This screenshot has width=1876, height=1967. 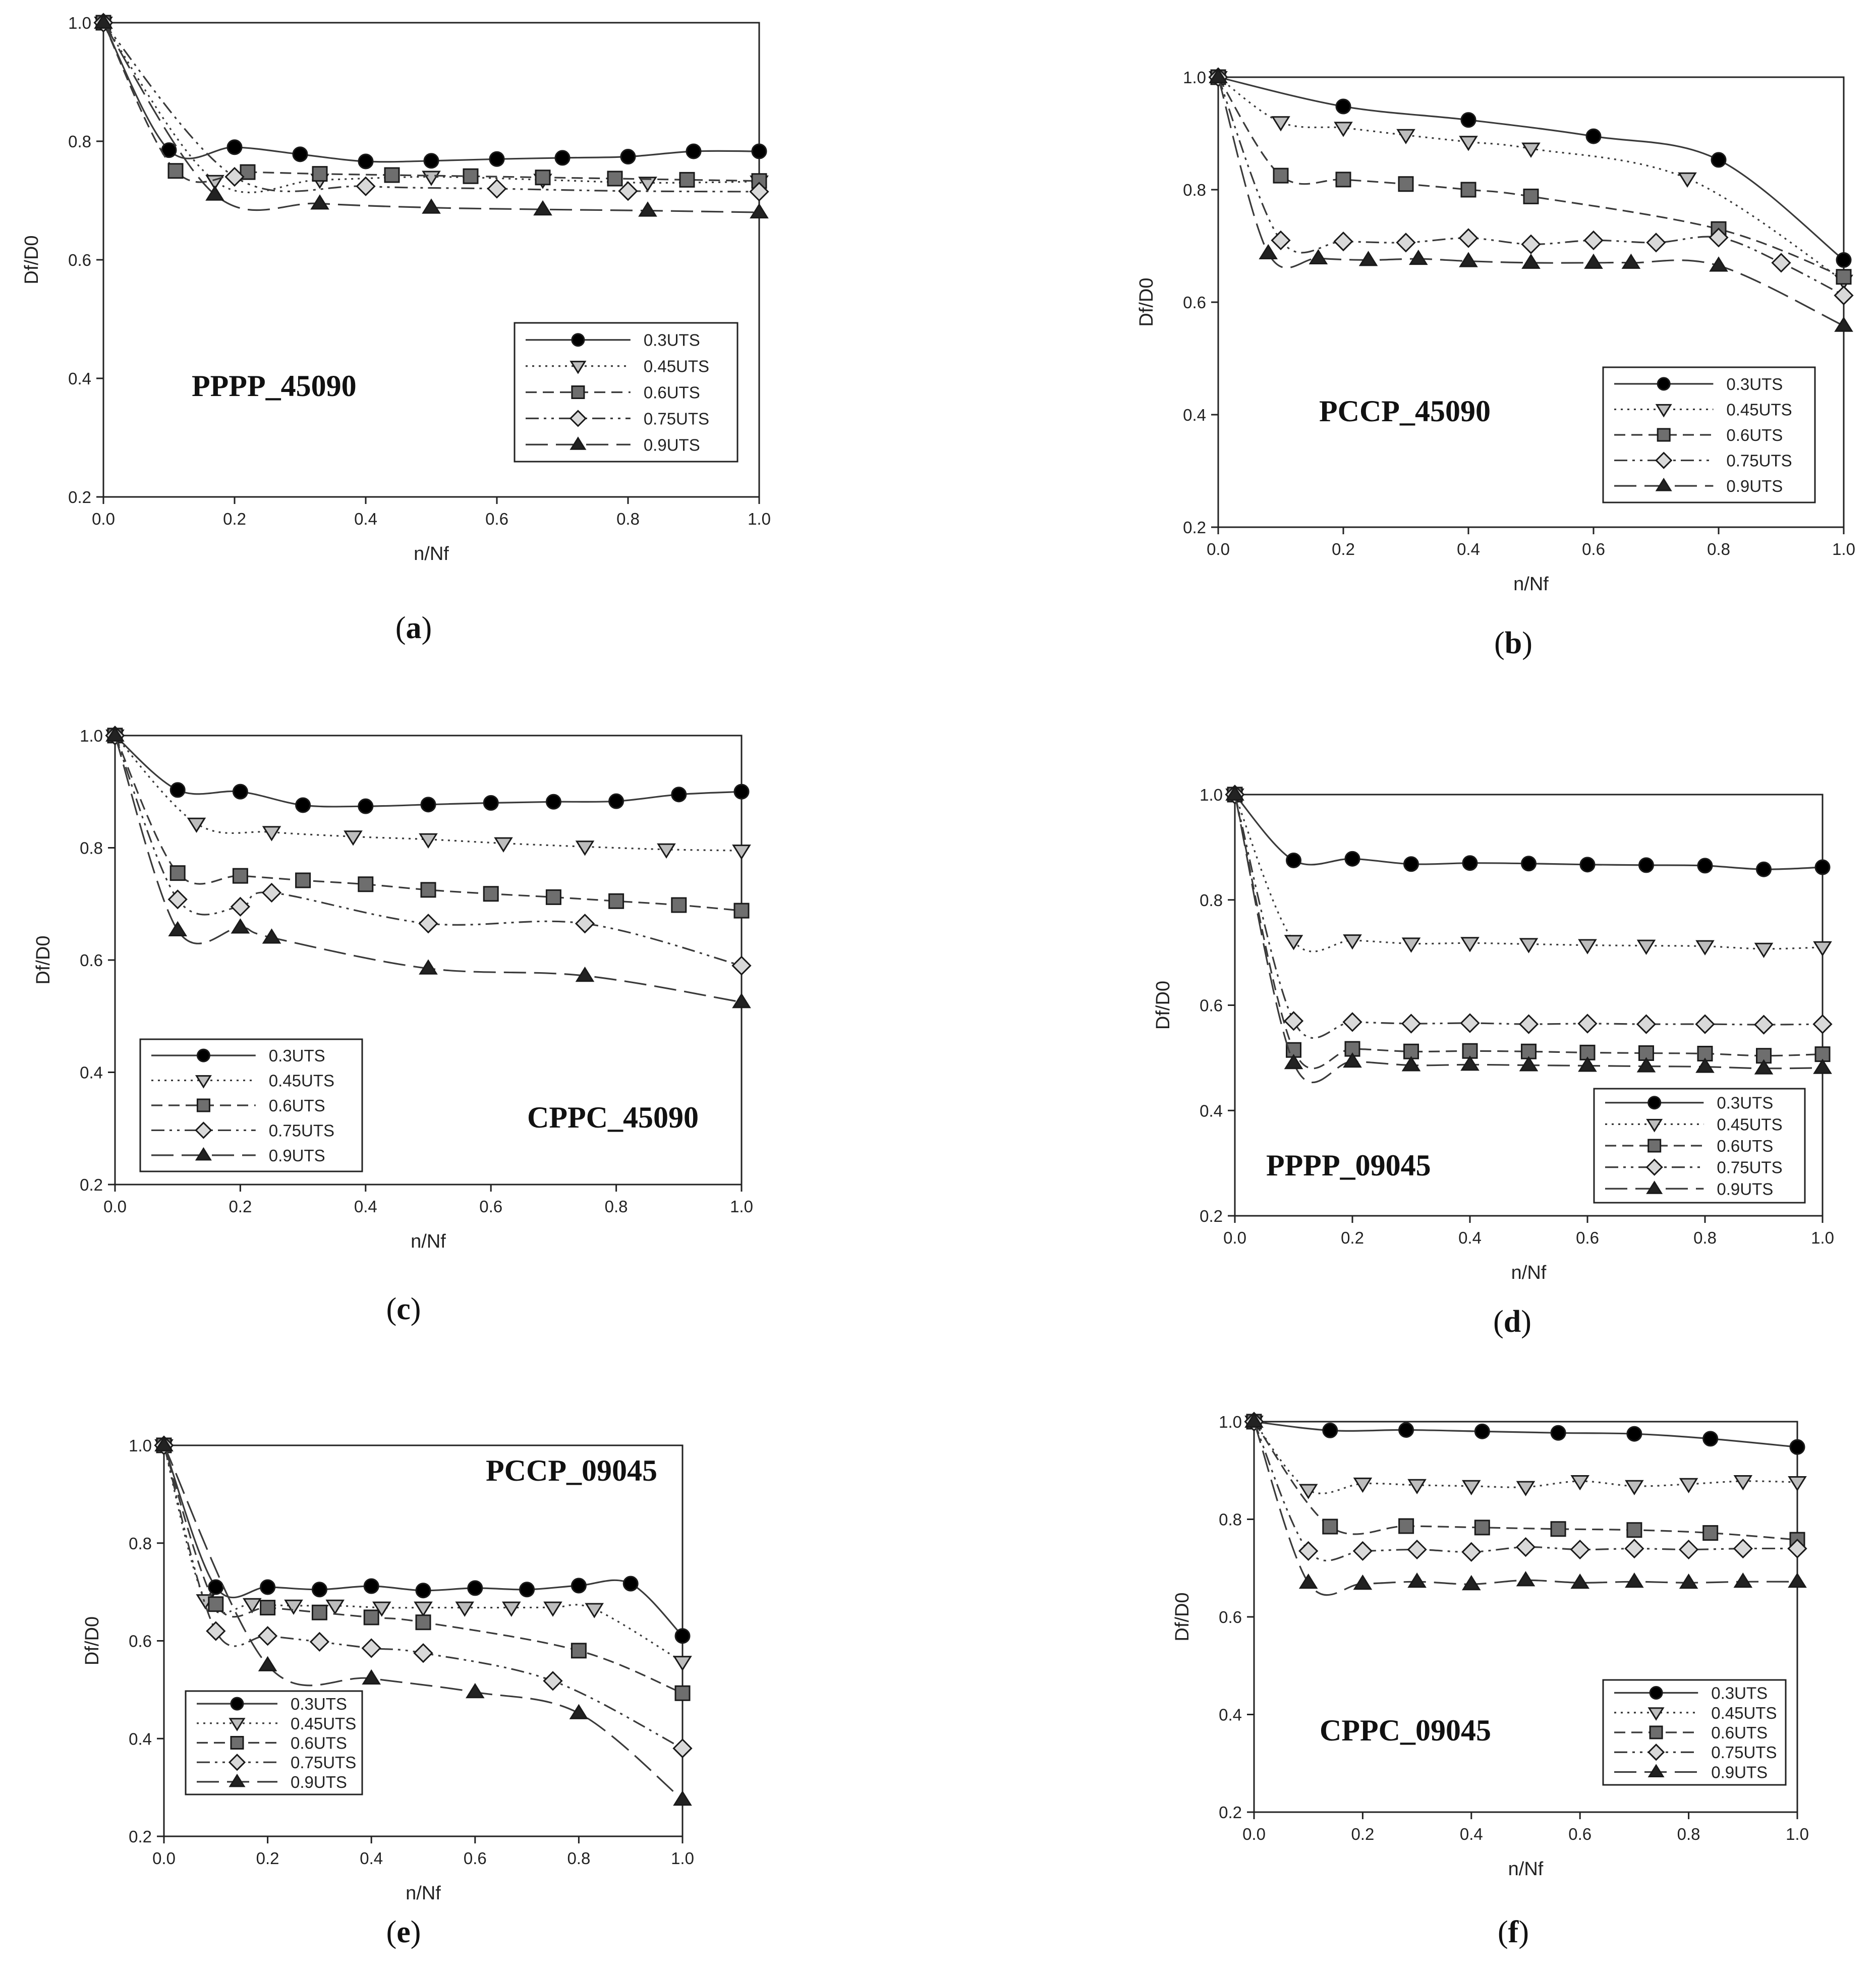 I want to click on legend-label: 0.9UTS, so click(x=672, y=444).